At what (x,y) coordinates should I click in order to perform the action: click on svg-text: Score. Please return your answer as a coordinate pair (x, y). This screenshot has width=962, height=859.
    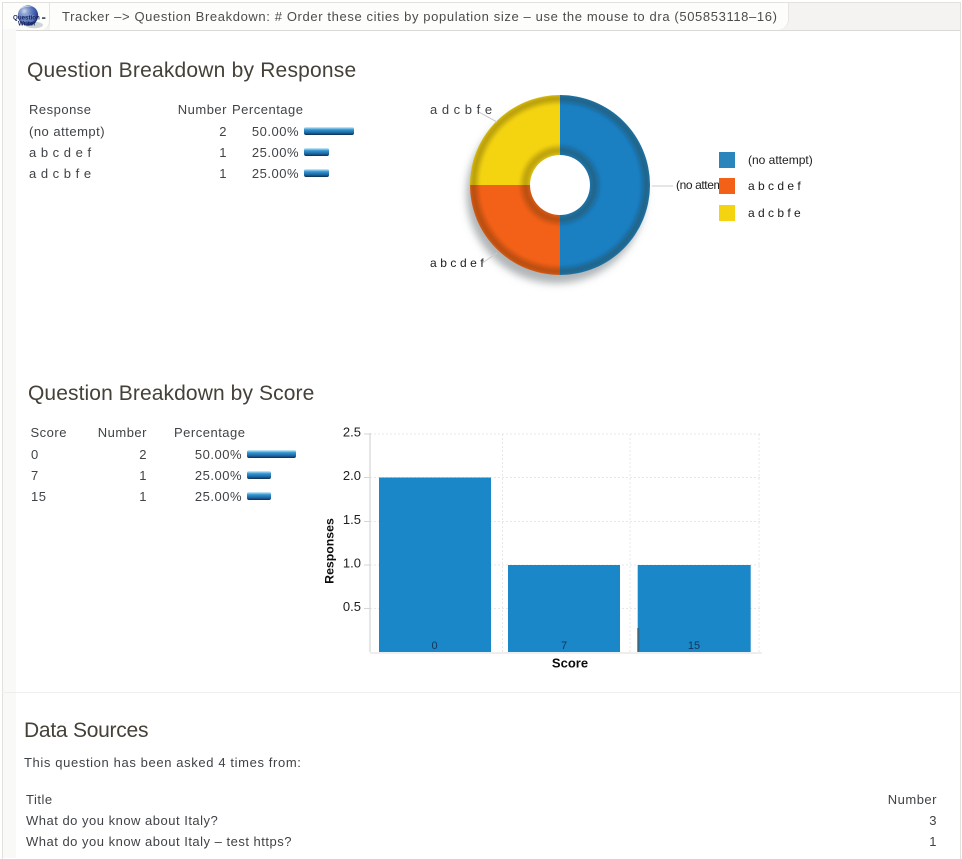
    Looking at the image, I should click on (570, 663).